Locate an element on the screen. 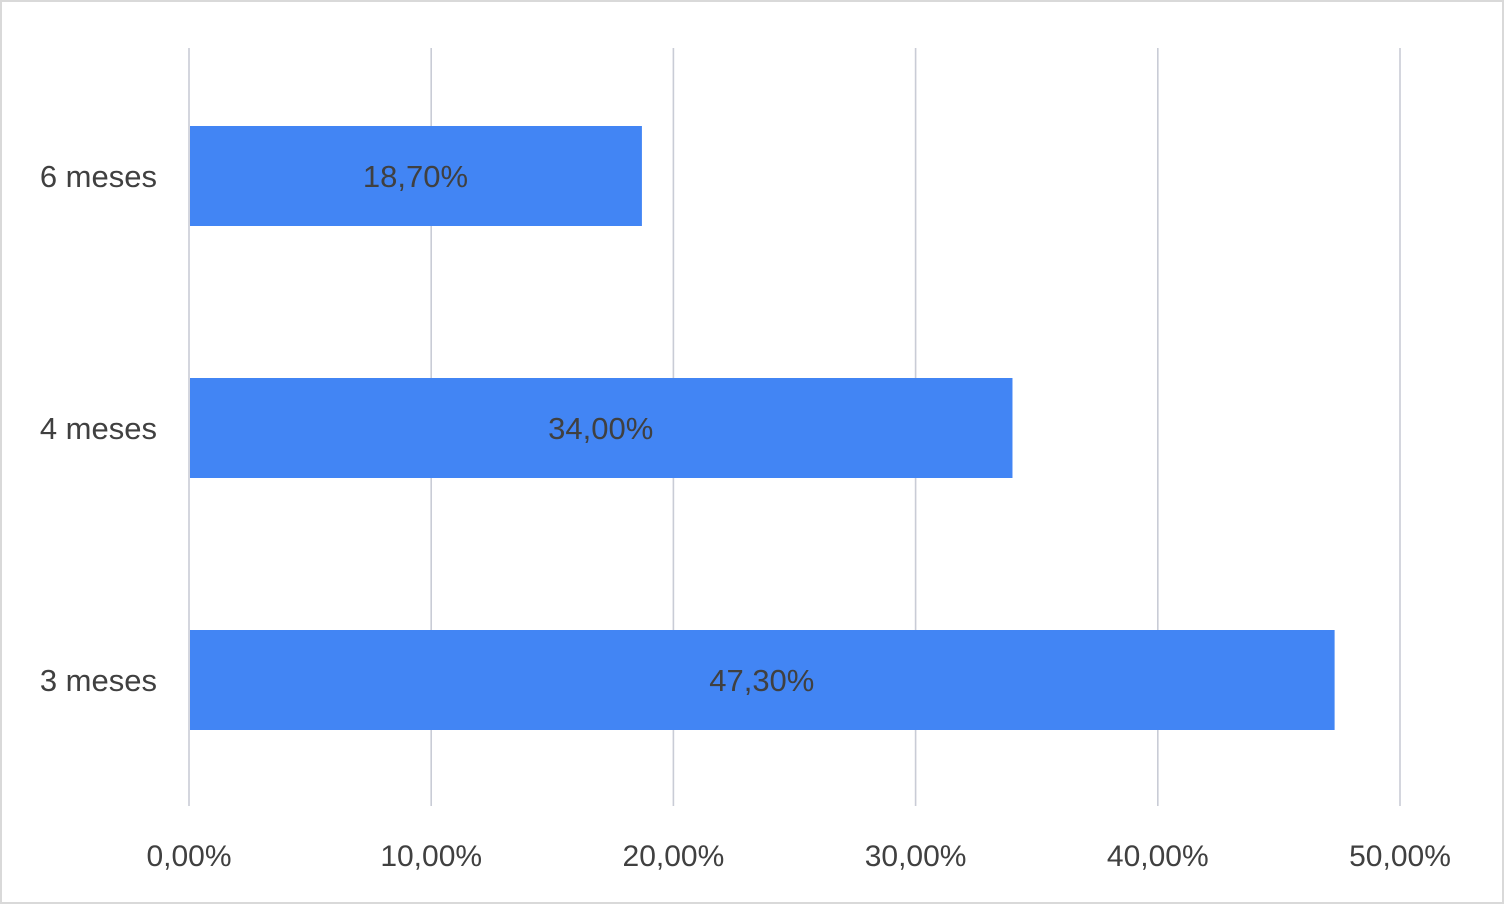 The height and width of the screenshot is (904, 1504). x-tick-label: 50,00% is located at coordinates (1400, 856).